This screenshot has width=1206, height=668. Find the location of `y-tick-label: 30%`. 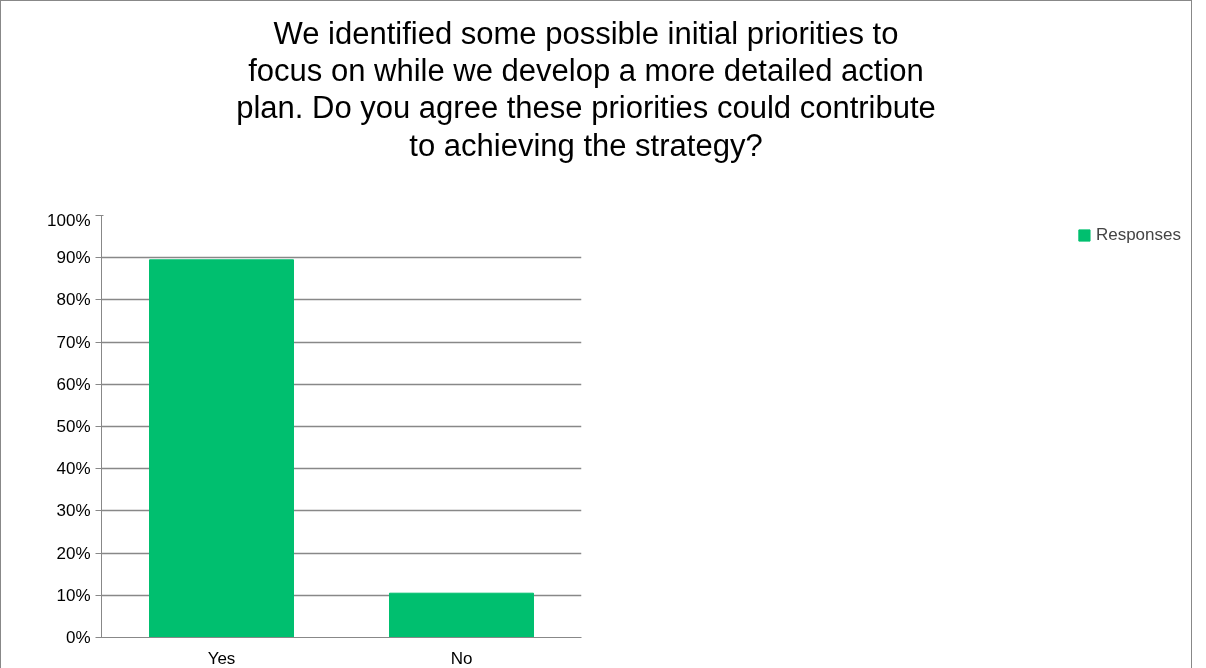

y-tick-label: 30% is located at coordinates (73, 511).